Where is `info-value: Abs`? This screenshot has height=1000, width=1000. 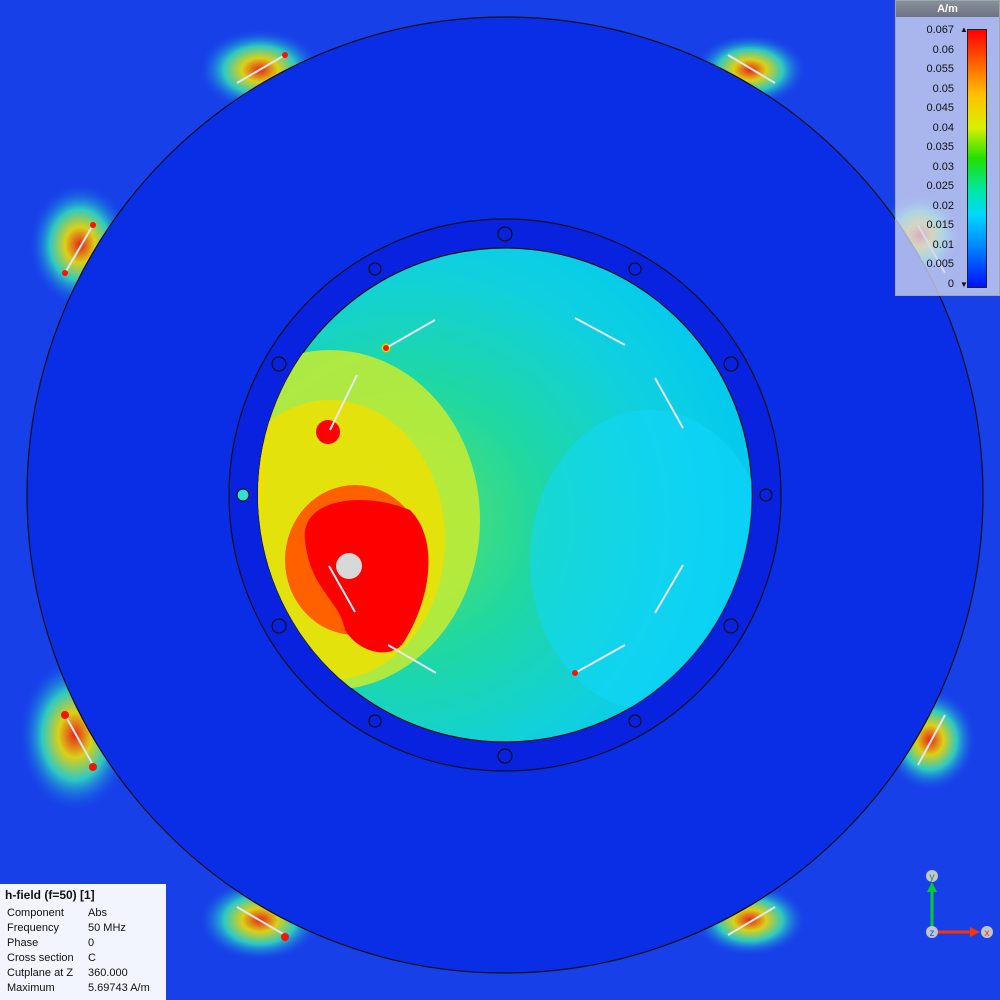
info-value: Abs is located at coordinates (97, 913).